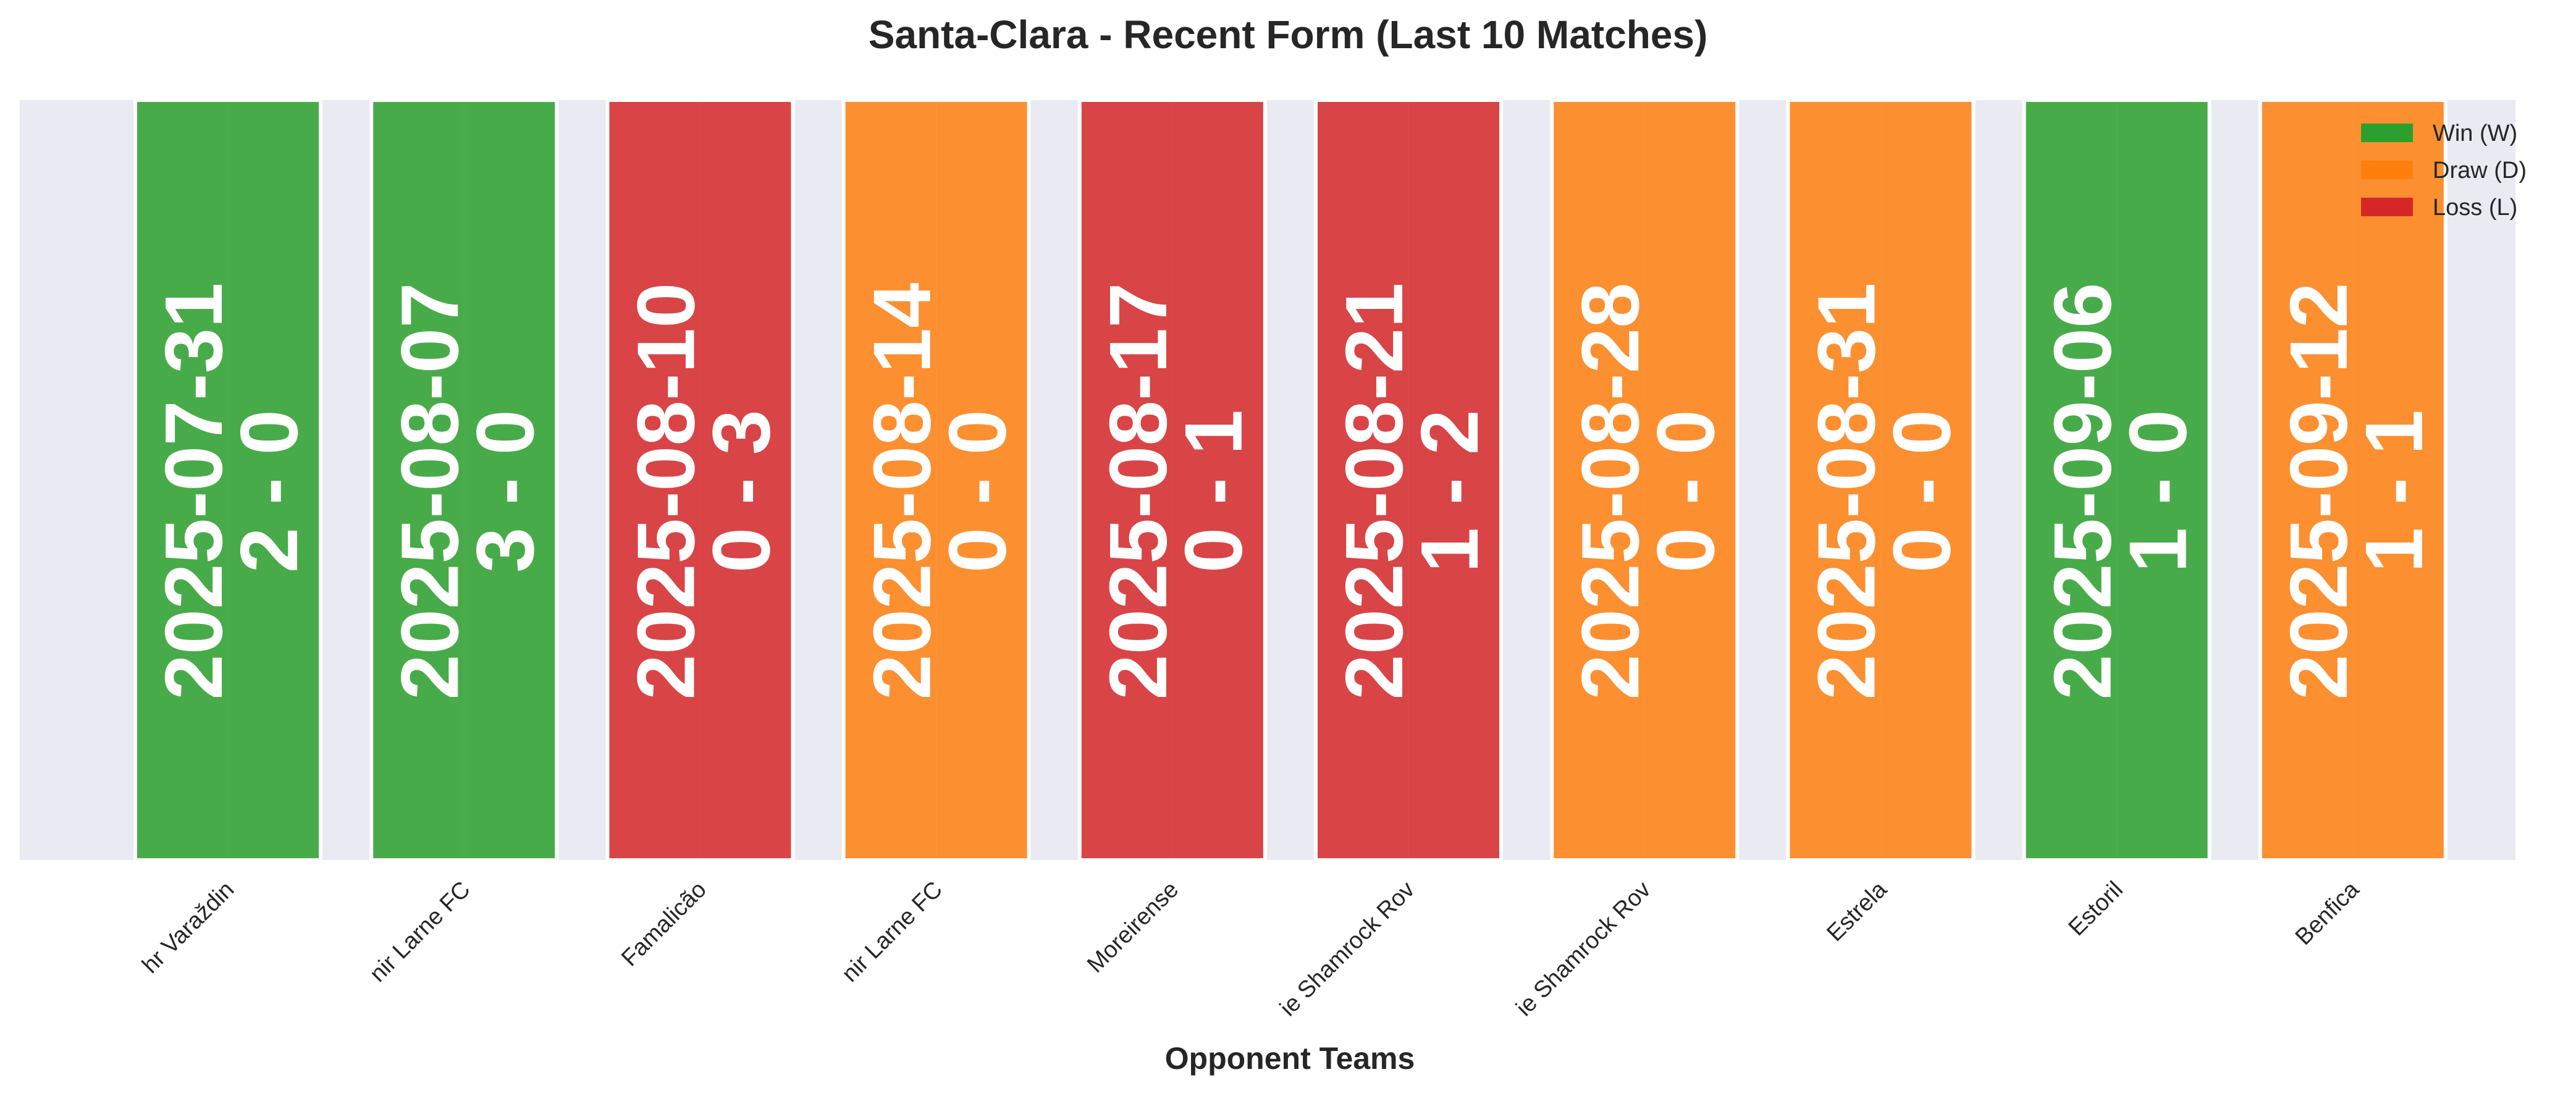  Describe the element at coordinates (2387, 207) in the screenshot. I see `legend-swatch-l` at that location.